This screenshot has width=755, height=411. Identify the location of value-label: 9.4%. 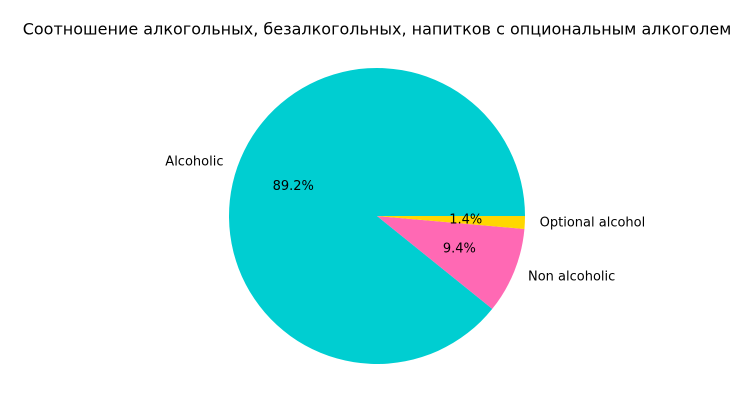
(459, 249).